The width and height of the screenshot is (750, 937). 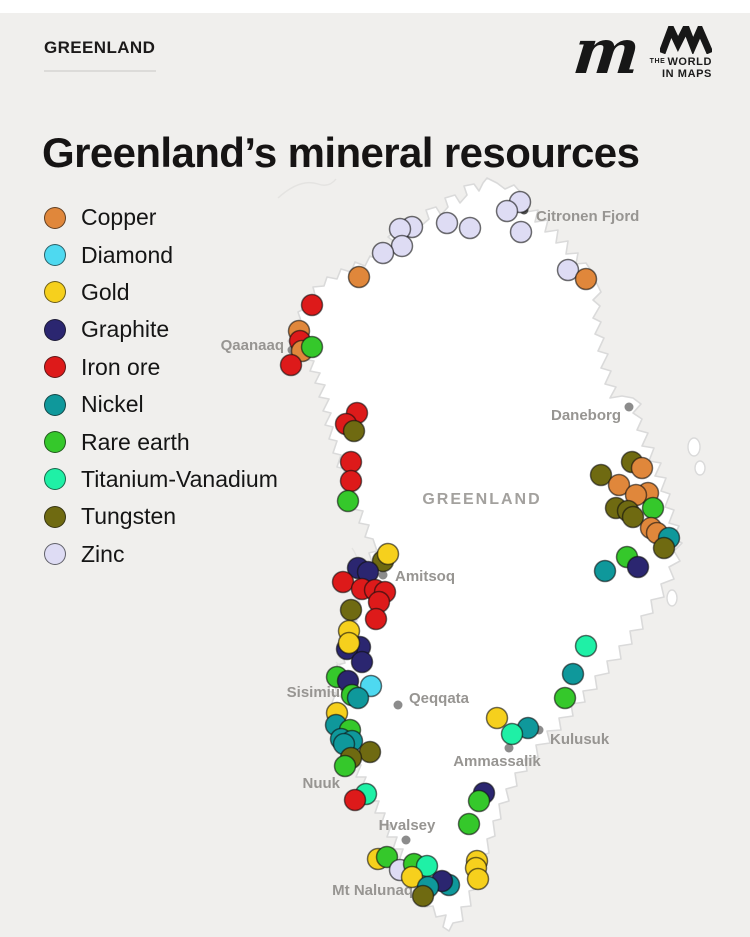 What do you see at coordinates (307, 188) in the screenshot?
I see `neighbor-coastline` at bounding box center [307, 188].